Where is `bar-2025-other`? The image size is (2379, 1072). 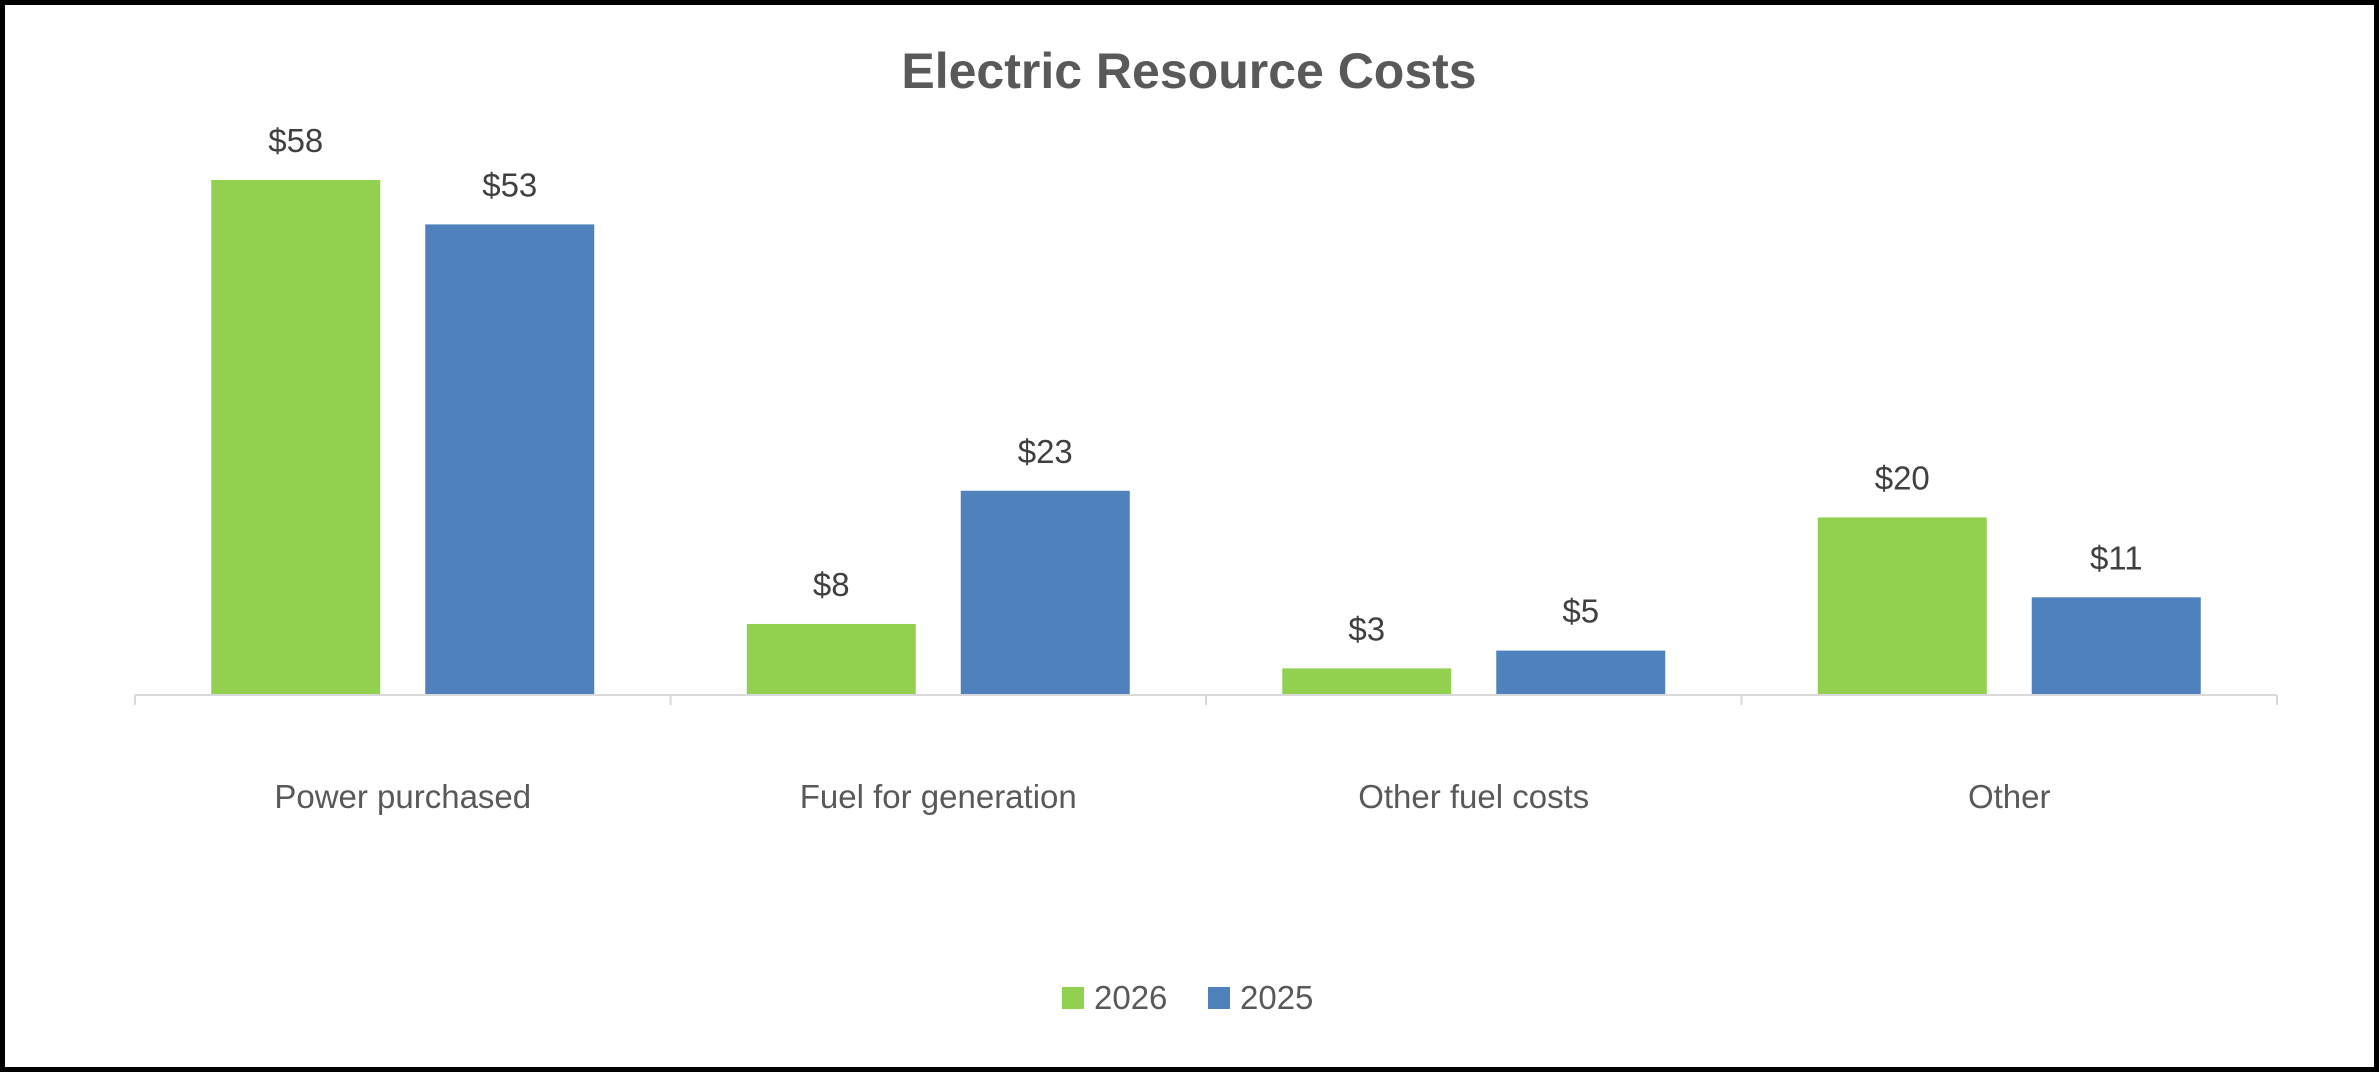
bar-2025-other is located at coordinates (2116, 646).